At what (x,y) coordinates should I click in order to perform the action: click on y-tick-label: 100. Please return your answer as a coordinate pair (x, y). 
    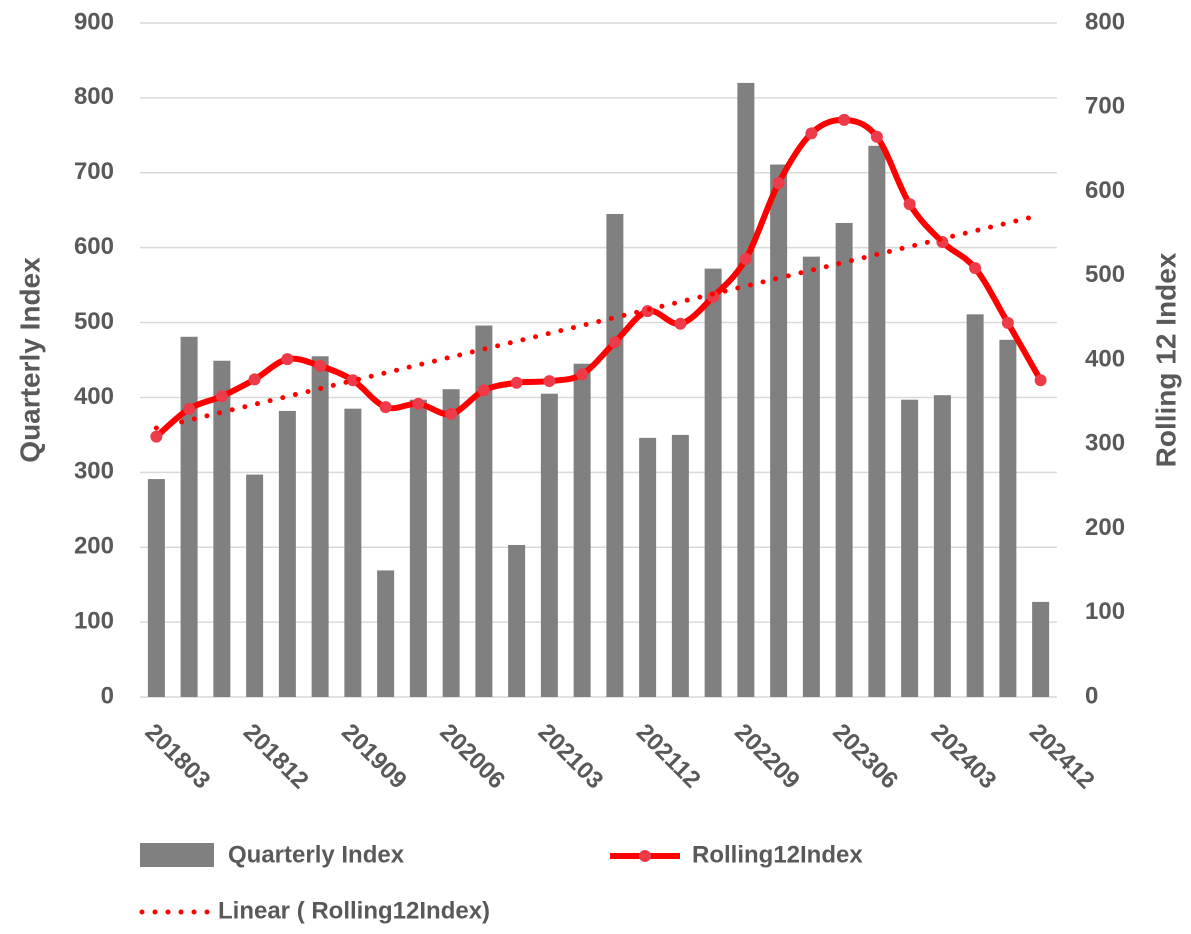
    Looking at the image, I should click on (94, 620).